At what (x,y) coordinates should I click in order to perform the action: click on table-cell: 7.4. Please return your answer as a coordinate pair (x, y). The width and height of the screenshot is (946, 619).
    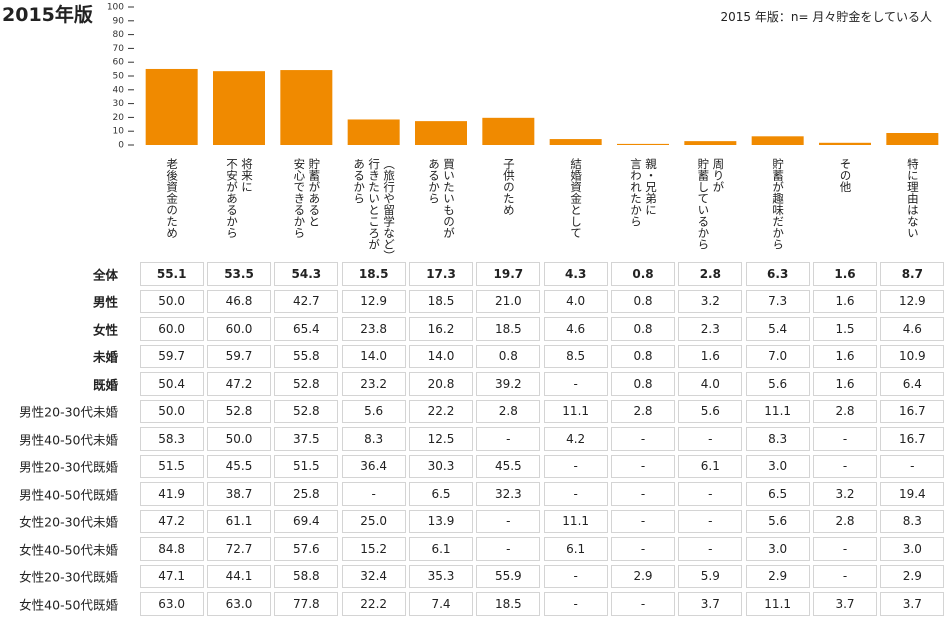
    Looking at the image, I should click on (441, 604).